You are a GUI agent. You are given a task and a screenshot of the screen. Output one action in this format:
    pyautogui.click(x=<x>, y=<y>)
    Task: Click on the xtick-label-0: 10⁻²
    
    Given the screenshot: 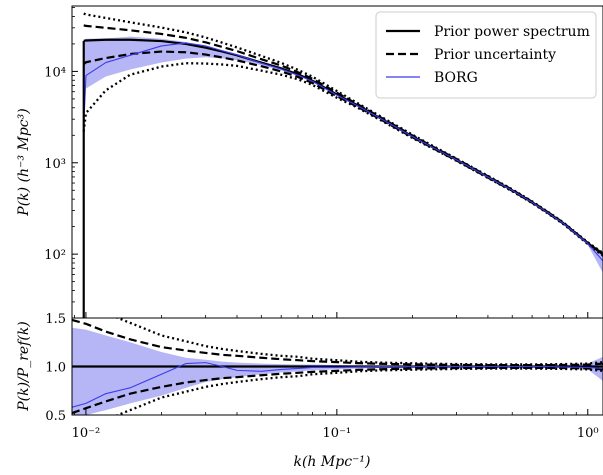 What is the action you would take?
    pyautogui.click(x=86, y=433)
    